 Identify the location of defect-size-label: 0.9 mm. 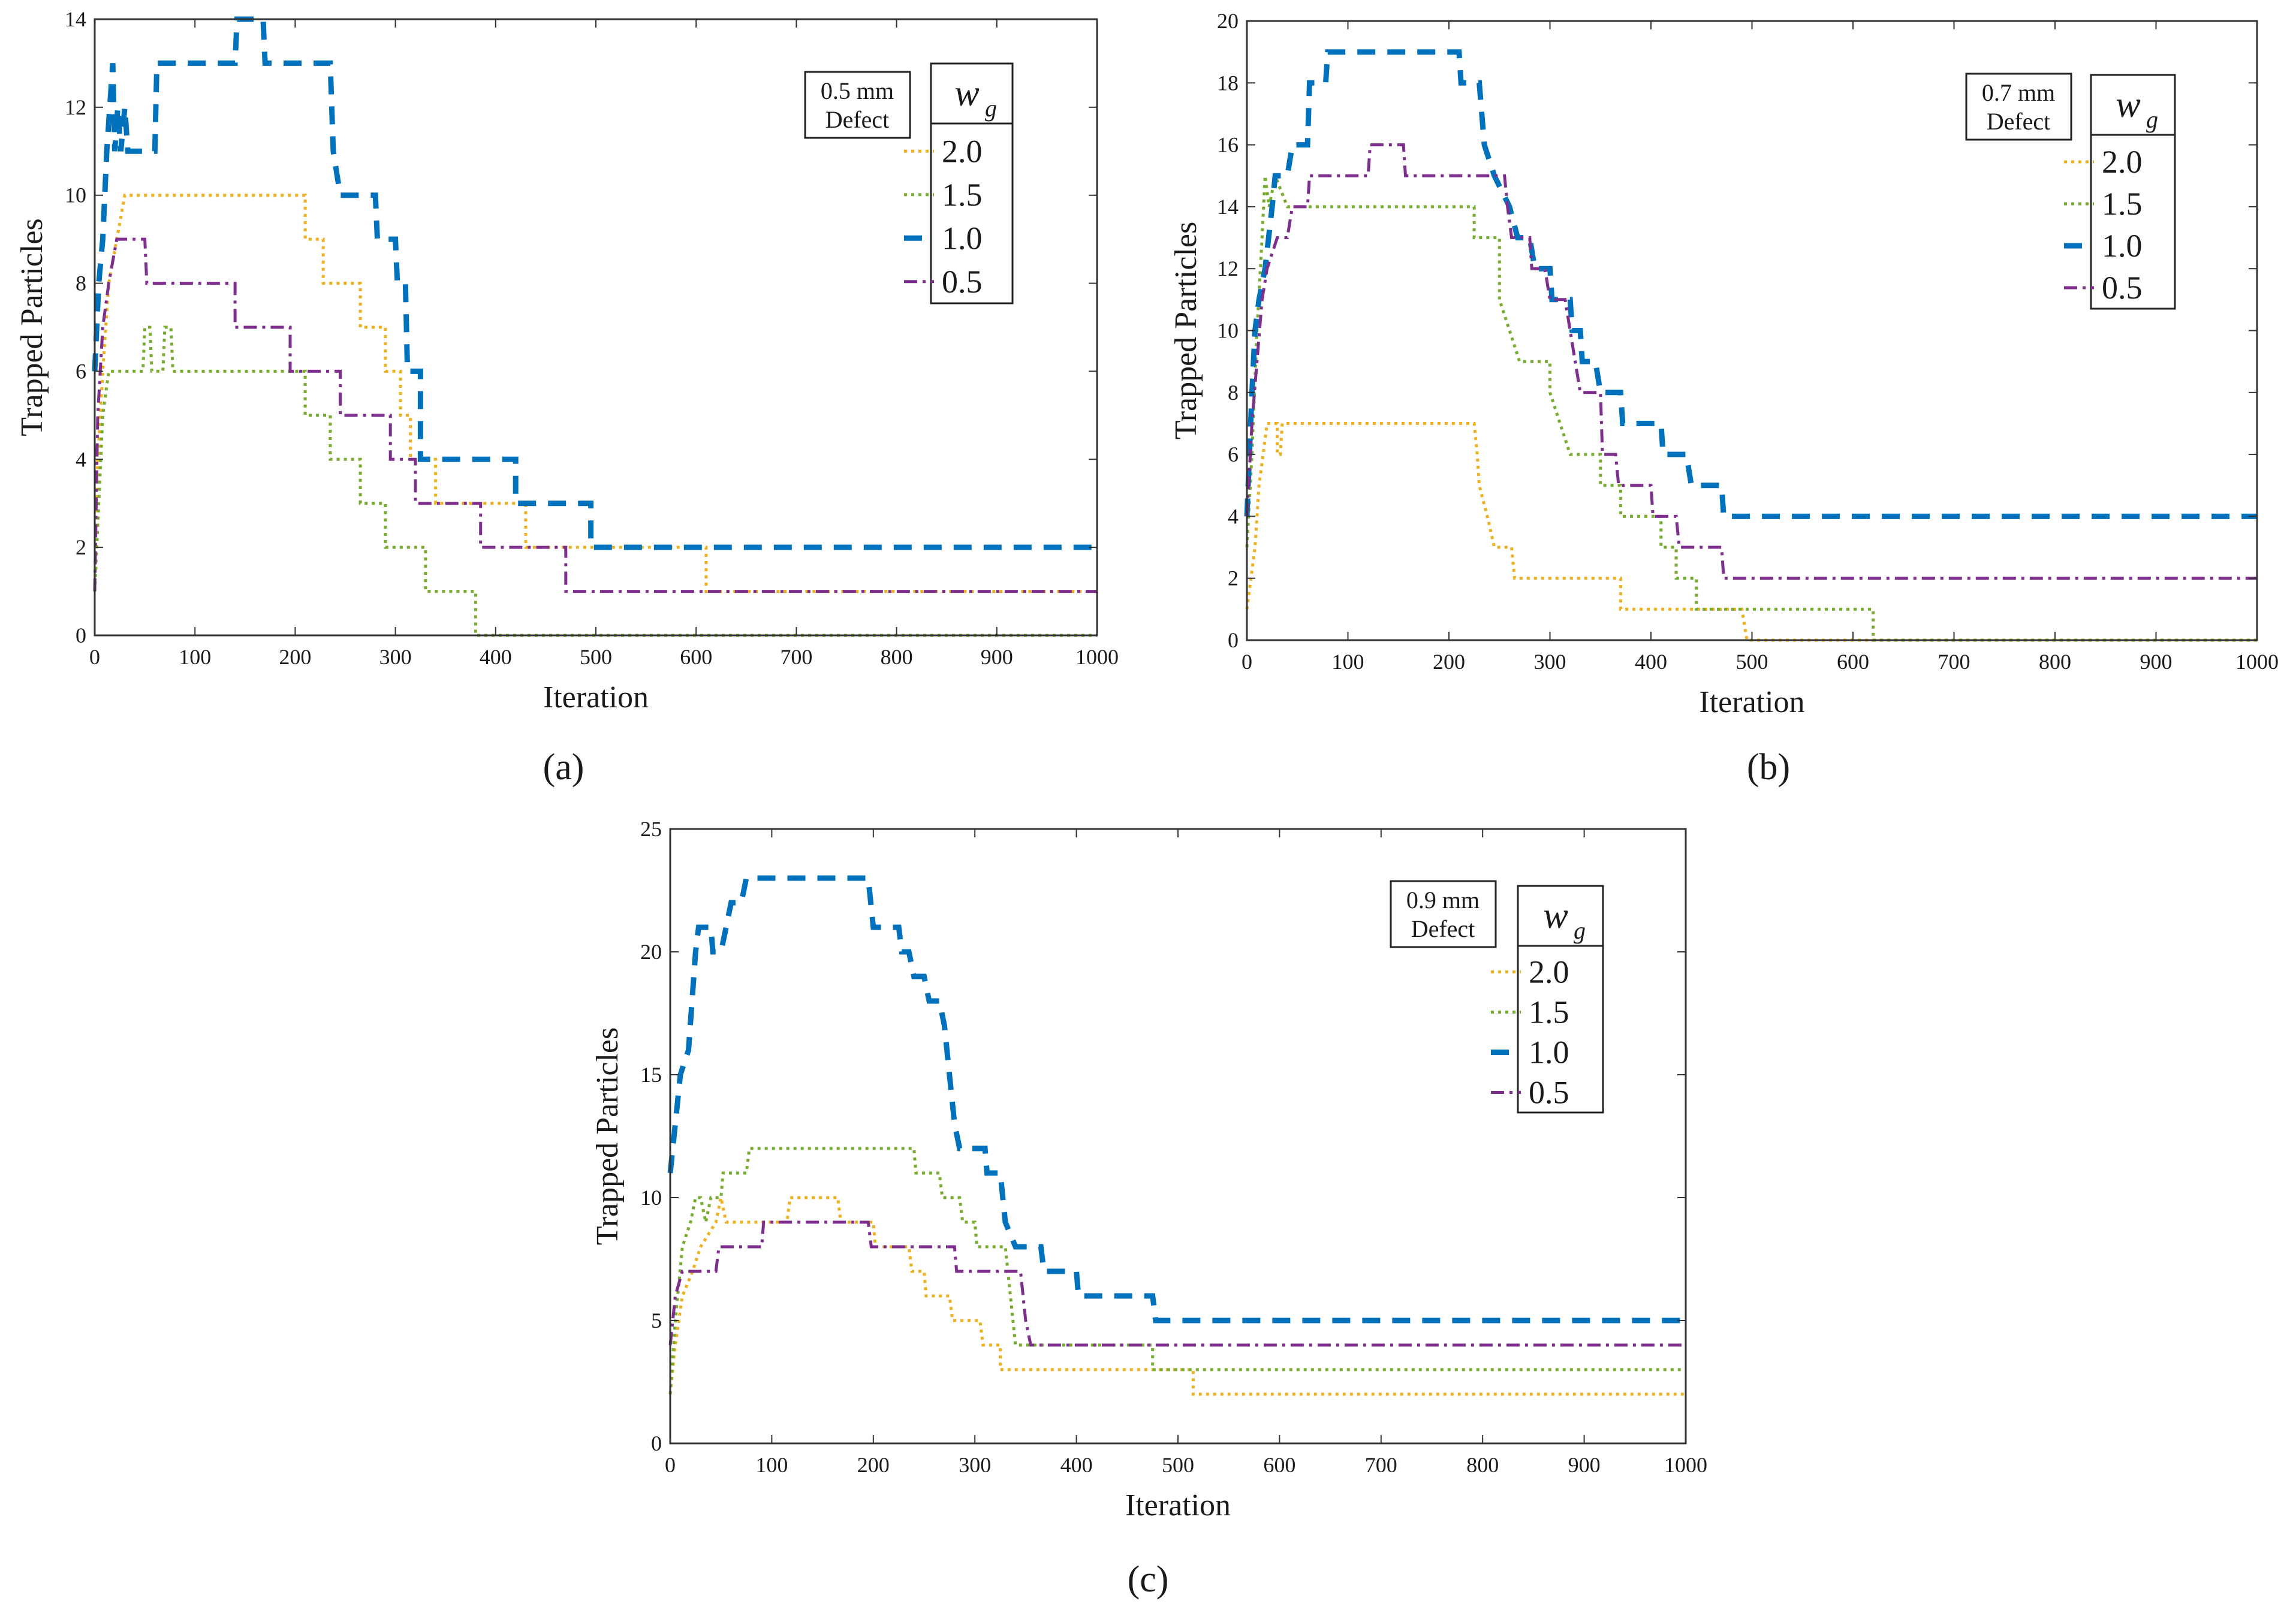
(1443, 900).